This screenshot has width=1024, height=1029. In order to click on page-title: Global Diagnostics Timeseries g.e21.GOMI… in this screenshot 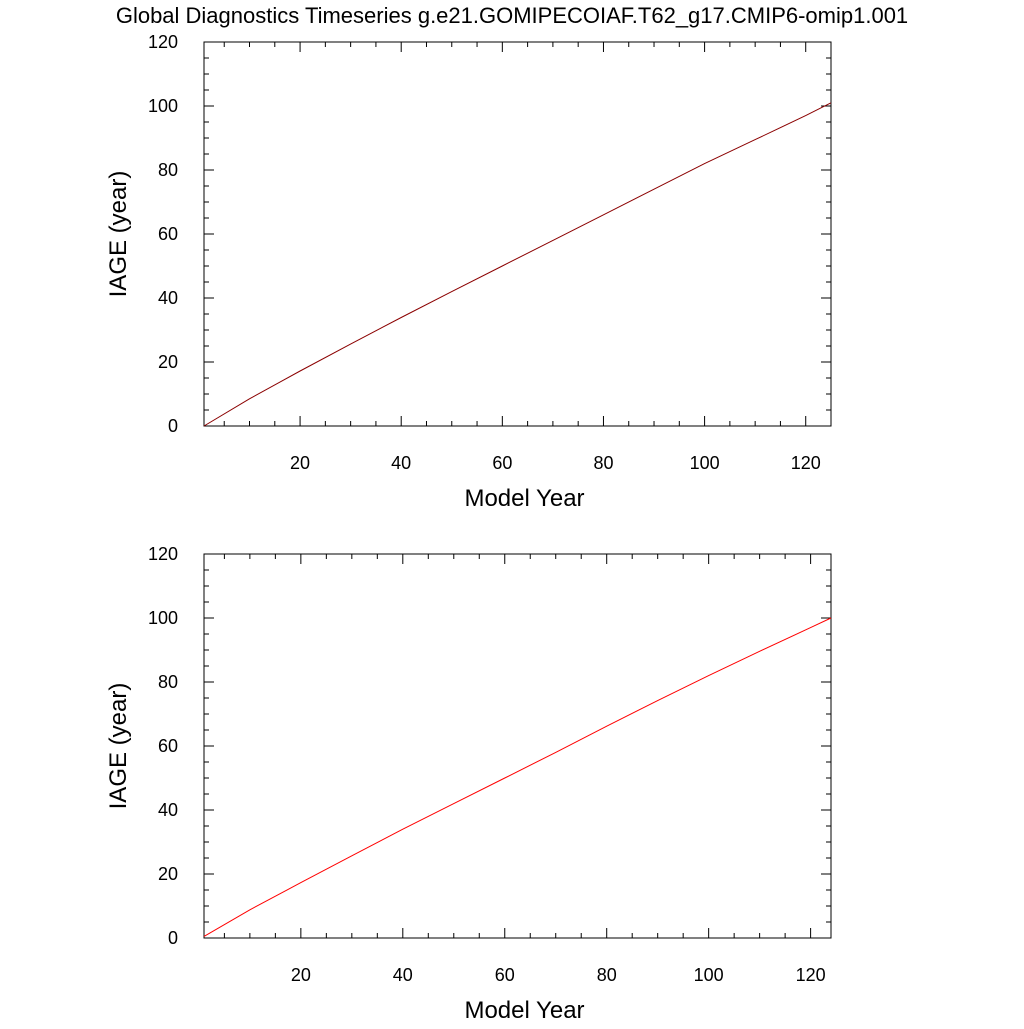, I will do `click(512, 15)`.